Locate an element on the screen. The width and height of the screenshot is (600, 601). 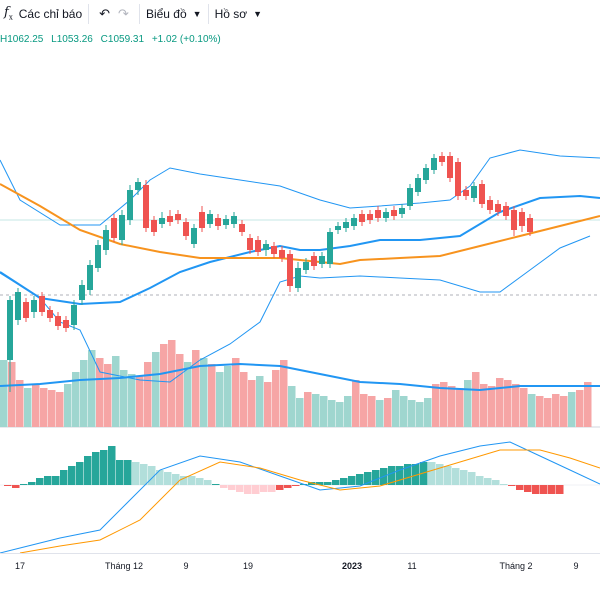
undo-icon: ↶ is located at coordinates (105, 13).